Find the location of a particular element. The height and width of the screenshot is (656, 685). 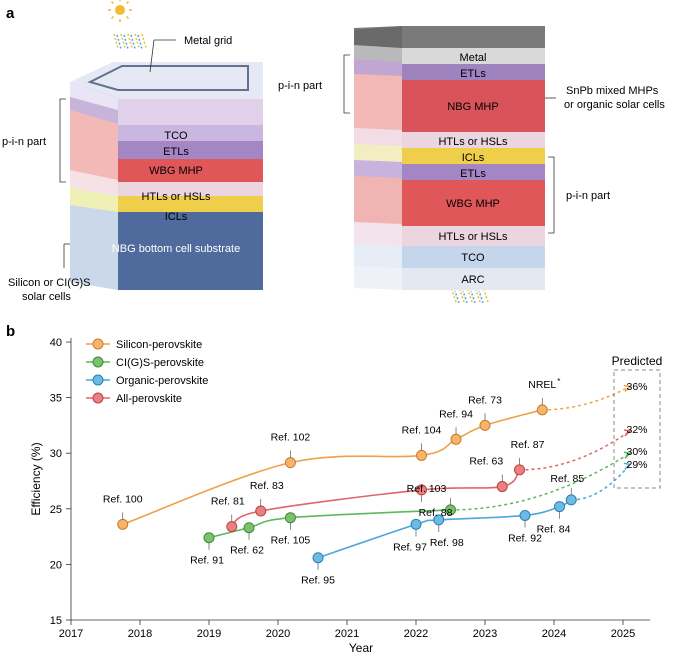

layer-etl-right-top is located at coordinates (473, 73).